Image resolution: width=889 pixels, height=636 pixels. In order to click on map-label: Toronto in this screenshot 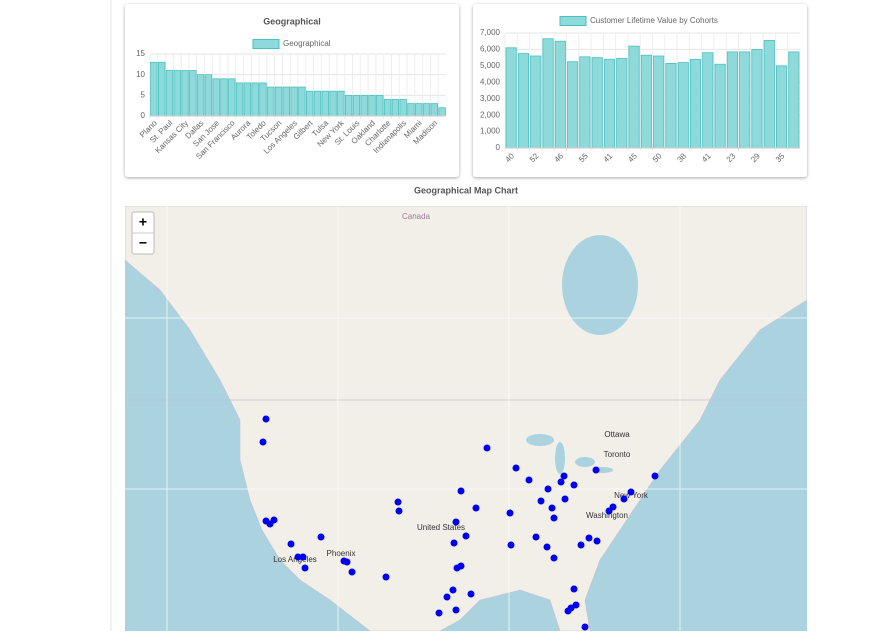, I will do `click(617, 454)`.